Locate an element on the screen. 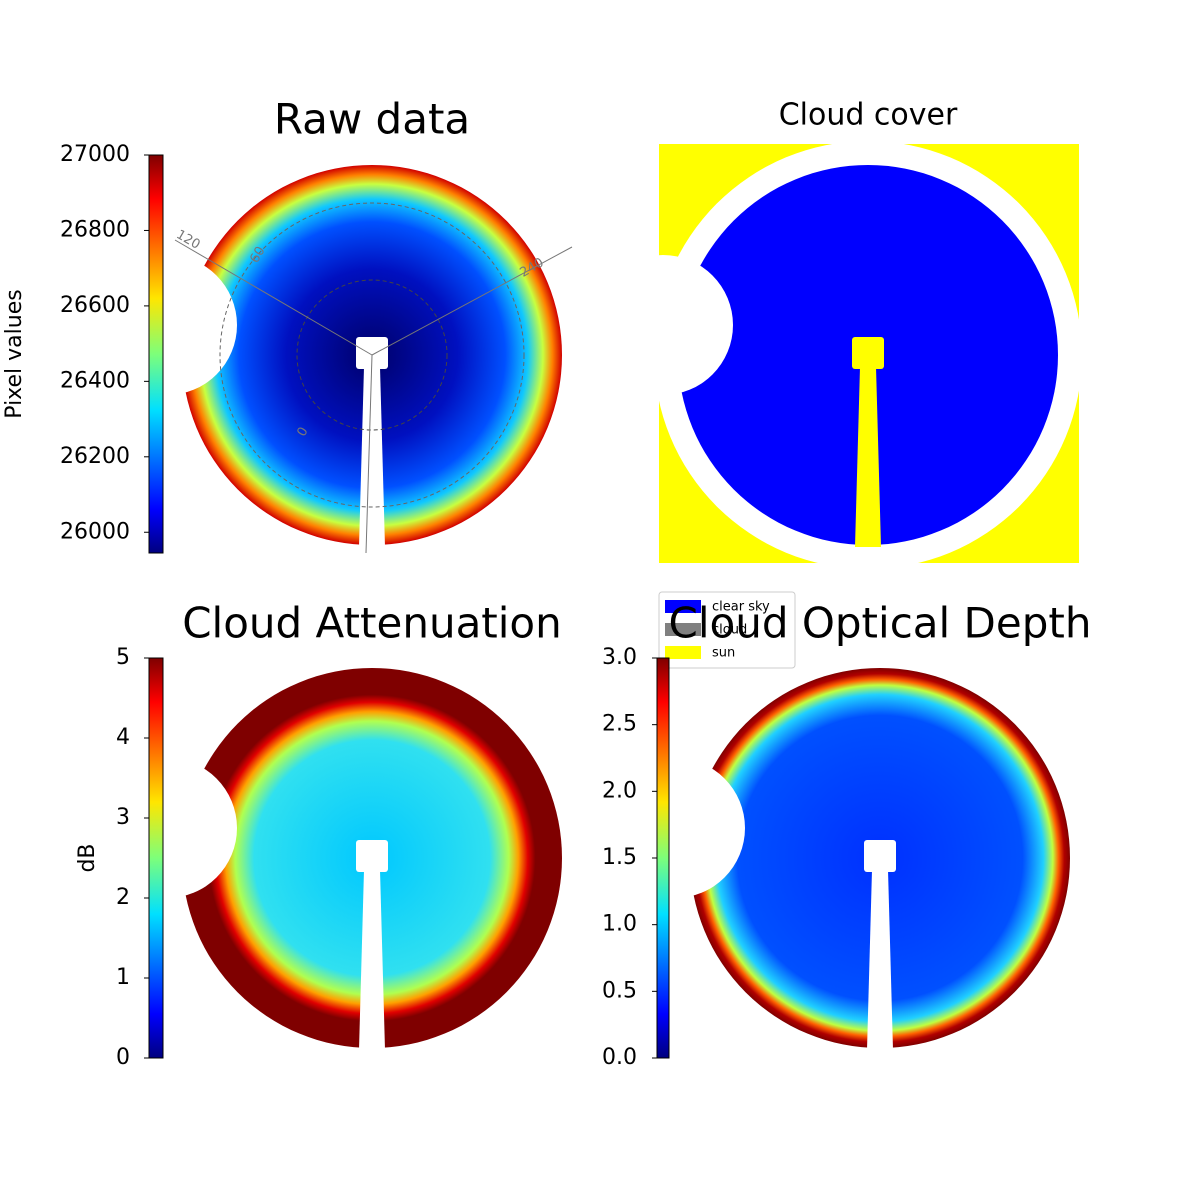  colorbar-tick-label: 26200 is located at coordinates (95, 456).